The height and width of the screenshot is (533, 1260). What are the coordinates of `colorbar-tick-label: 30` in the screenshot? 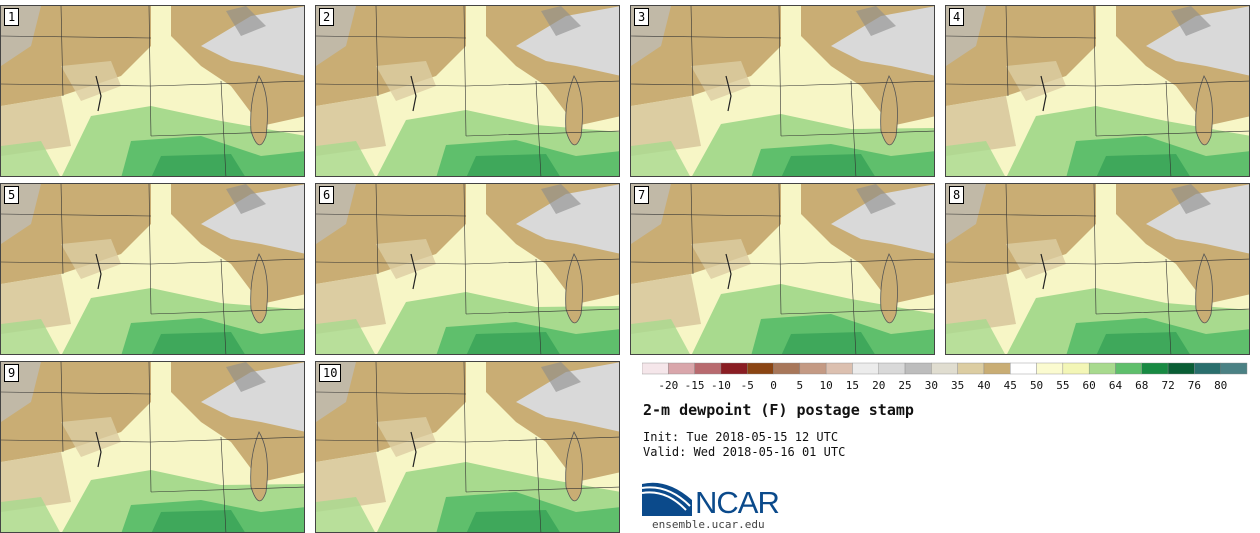 It's located at (931, 385).